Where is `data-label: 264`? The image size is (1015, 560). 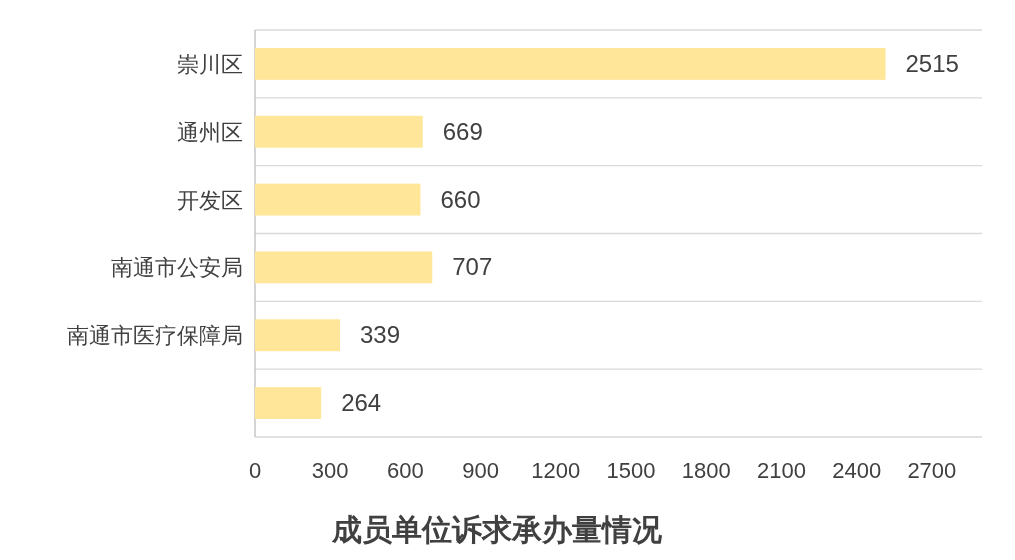
data-label: 264 is located at coordinates (361, 403).